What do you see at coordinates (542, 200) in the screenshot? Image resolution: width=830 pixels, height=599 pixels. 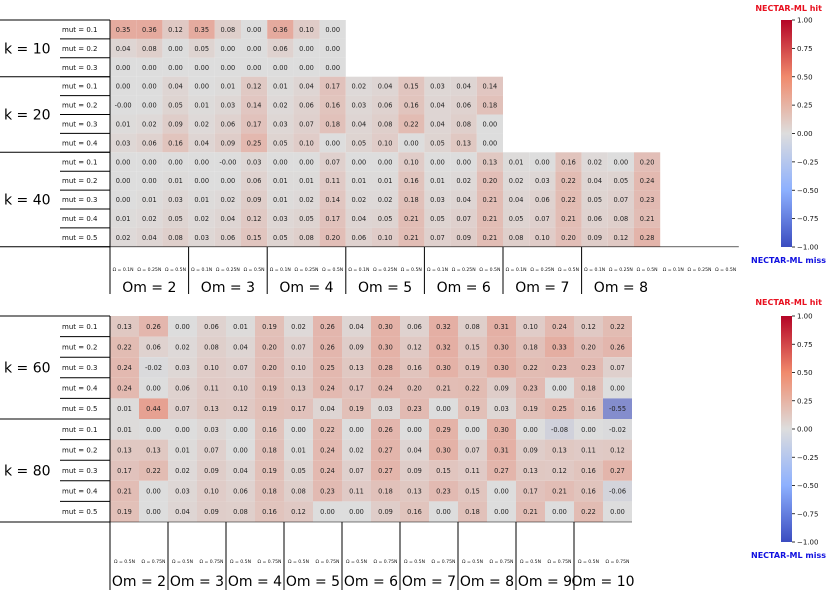 I see `cell-value-label: 0.06` at bounding box center [542, 200].